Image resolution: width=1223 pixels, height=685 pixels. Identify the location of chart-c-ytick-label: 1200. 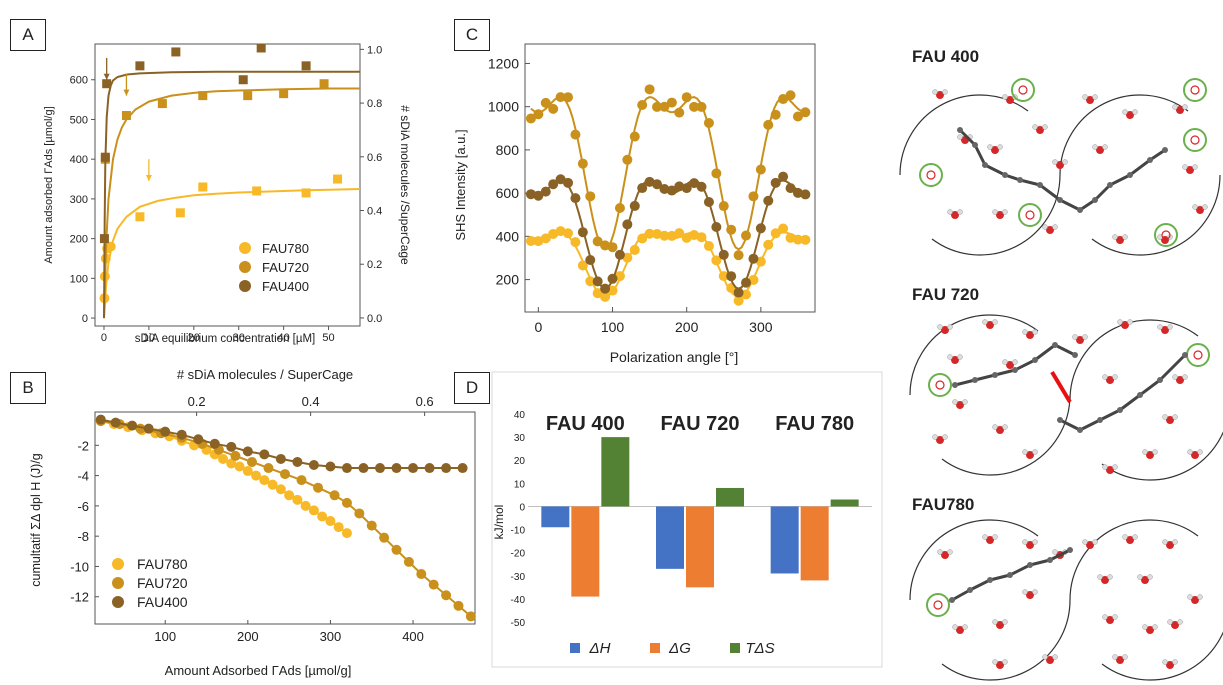
(503, 63).